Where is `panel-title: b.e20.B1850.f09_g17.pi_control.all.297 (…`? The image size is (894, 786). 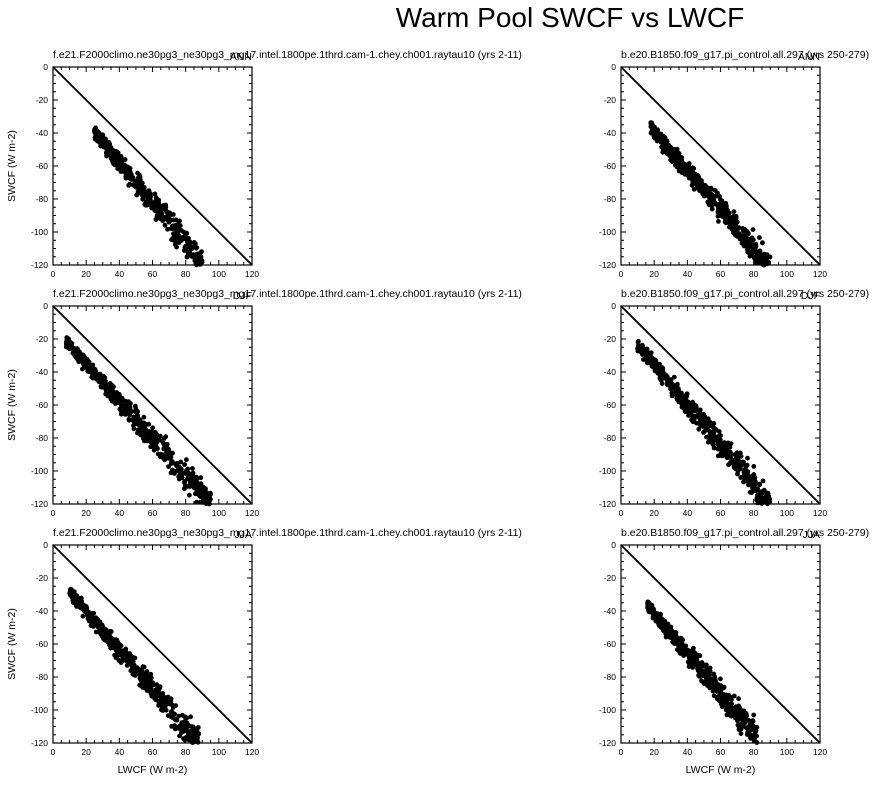 panel-title: b.e20.B1850.f09_g17.pi_control.all.297 (… is located at coordinates (745, 533).